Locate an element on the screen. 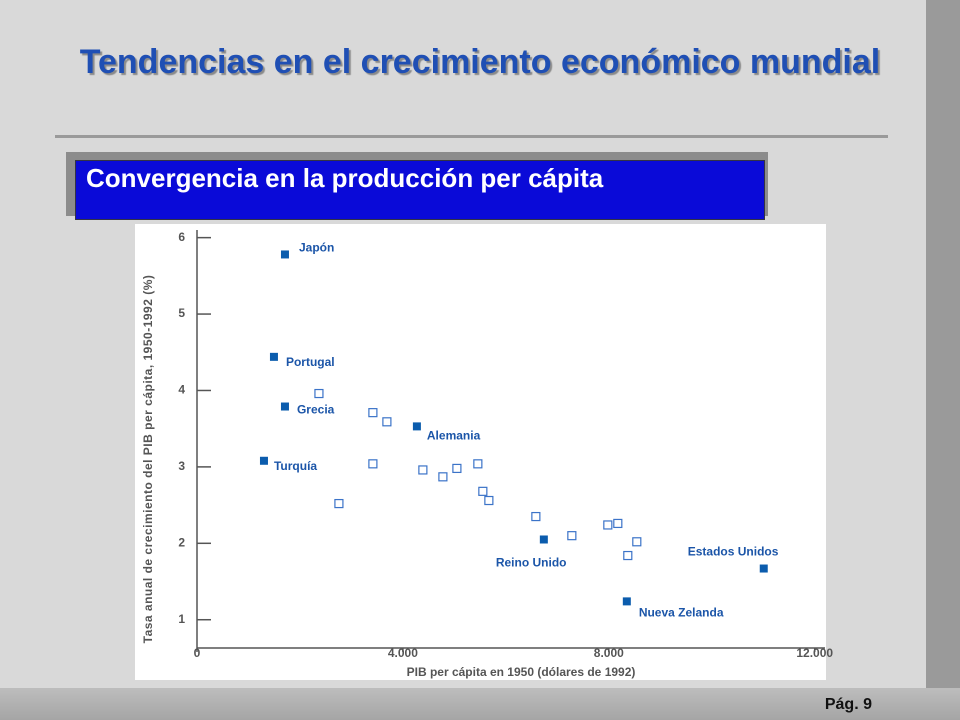  x-tick-label: 8.000 is located at coordinates (609, 653).